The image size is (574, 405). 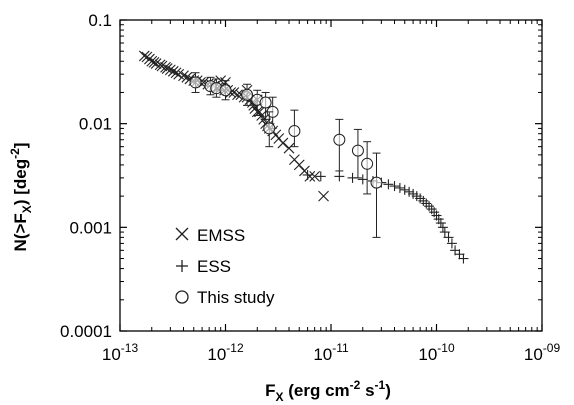 What do you see at coordinates (280, 397) in the screenshot?
I see `x-axis-label-sub: X` at bounding box center [280, 397].